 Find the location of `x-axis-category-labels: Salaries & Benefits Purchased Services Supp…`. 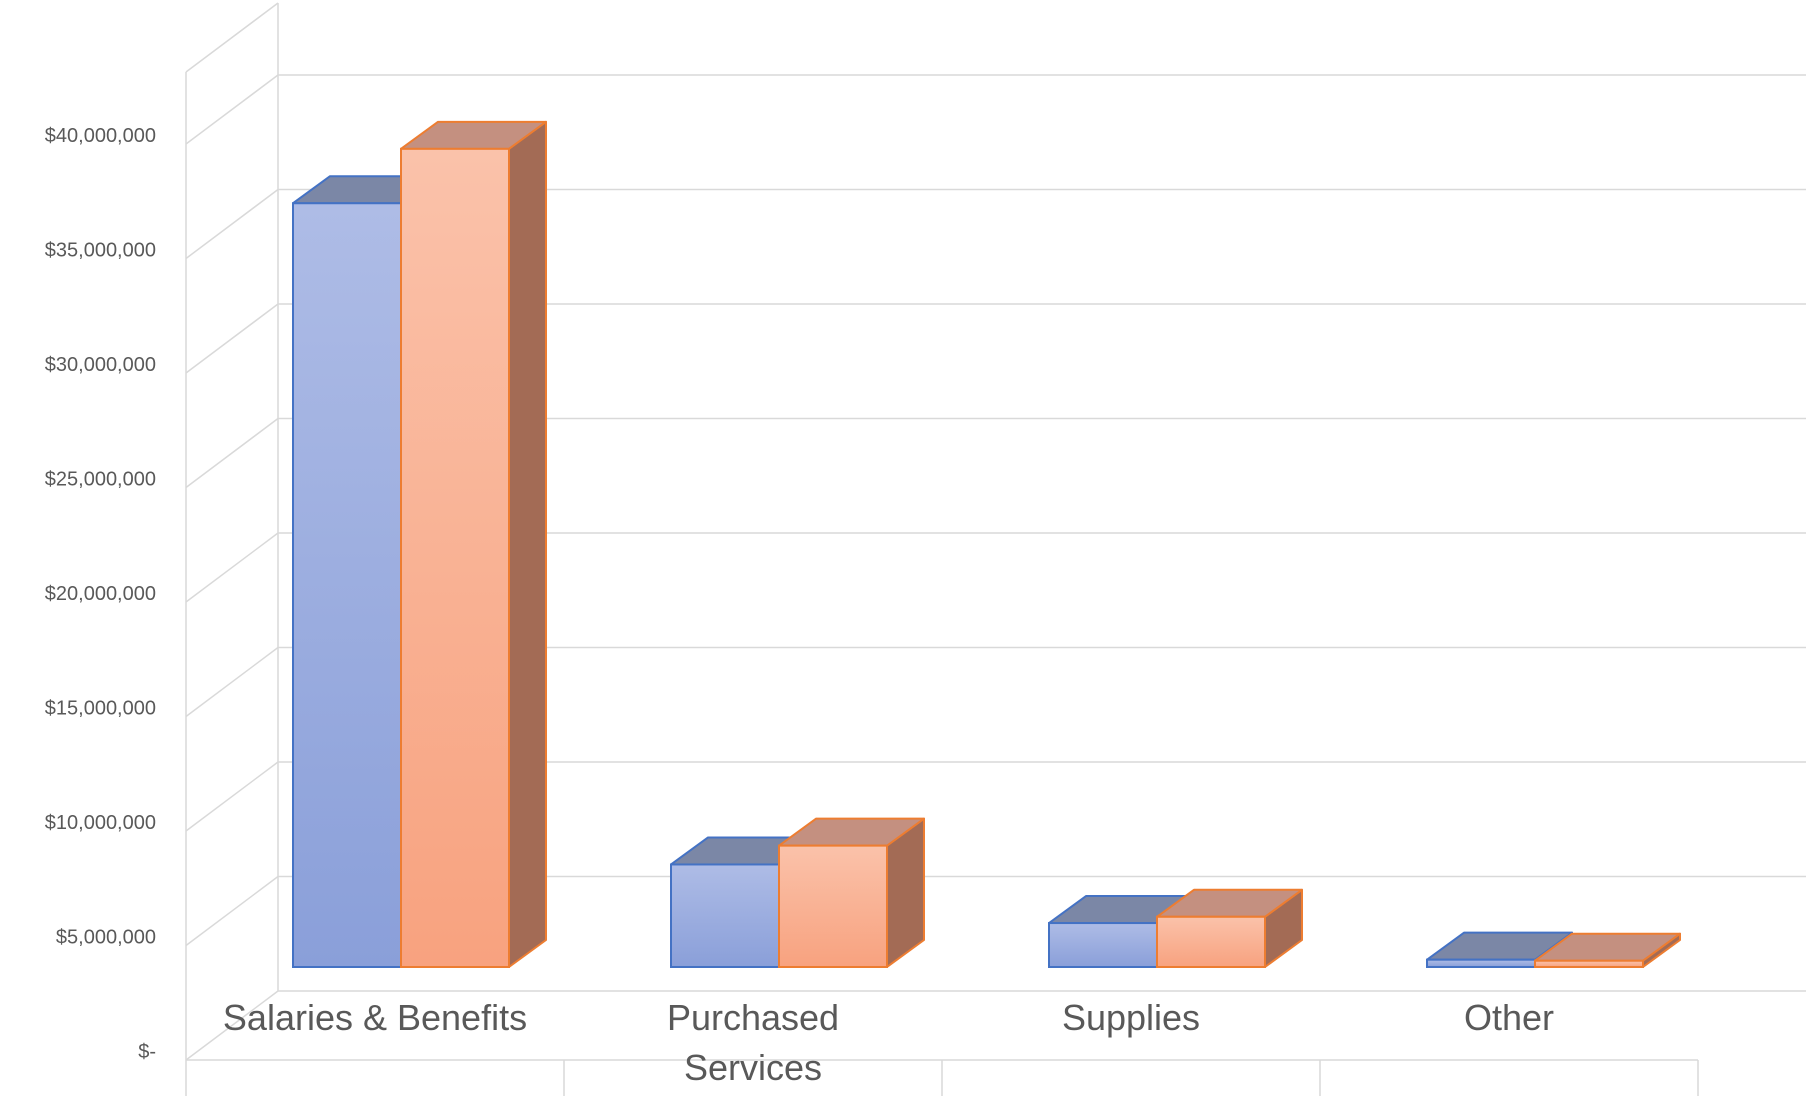

x-axis-category-labels: Salaries & Benefits Purchased Services Supp… is located at coordinates (888, 1042).